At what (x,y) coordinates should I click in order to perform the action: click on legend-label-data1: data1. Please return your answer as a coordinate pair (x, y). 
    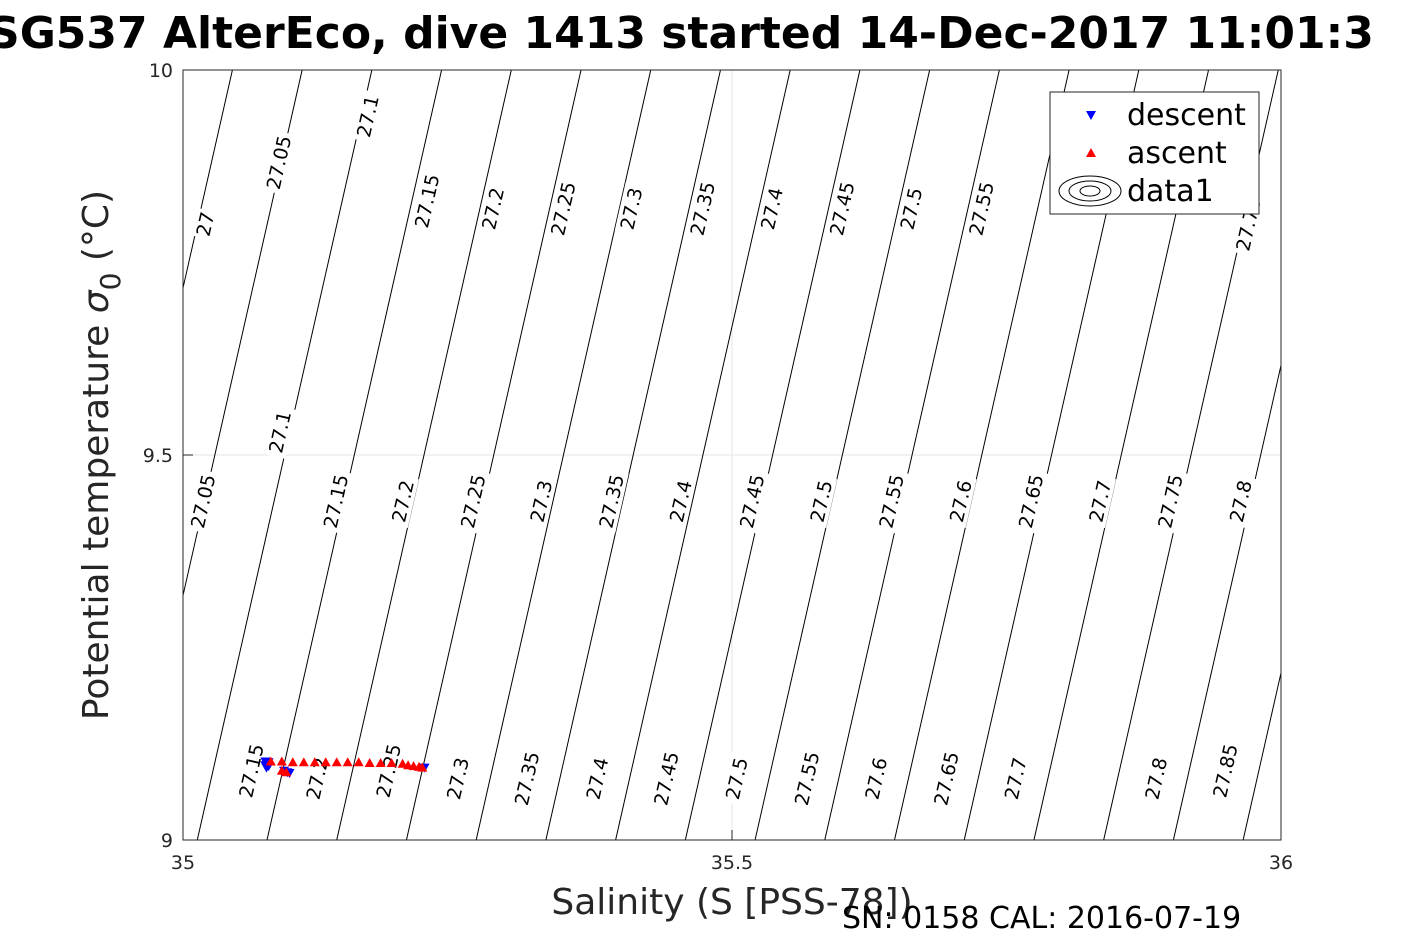
    Looking at the image, I should click on (1170, 191).